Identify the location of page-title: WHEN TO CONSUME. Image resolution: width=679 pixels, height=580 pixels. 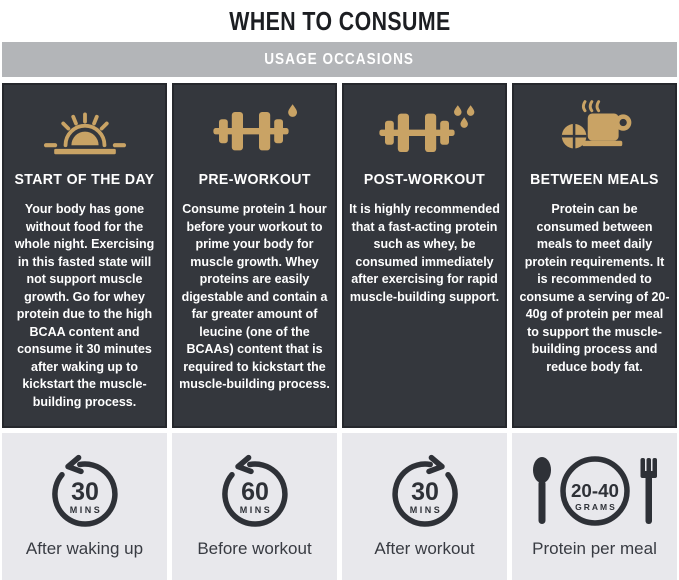
(339, 20).